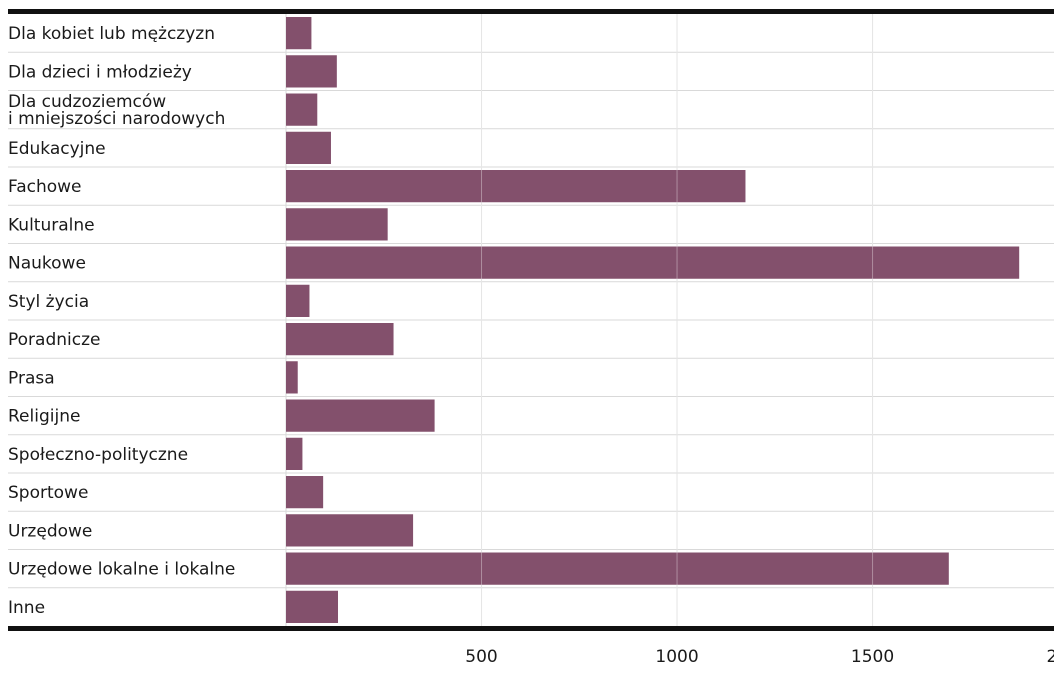 The height and width of the screenshot is (673, 1054). Describe the element at coordinates (759, 657) in the screenshot. I see `x-tick-labels: 500 1000 1500 2000` at that location.